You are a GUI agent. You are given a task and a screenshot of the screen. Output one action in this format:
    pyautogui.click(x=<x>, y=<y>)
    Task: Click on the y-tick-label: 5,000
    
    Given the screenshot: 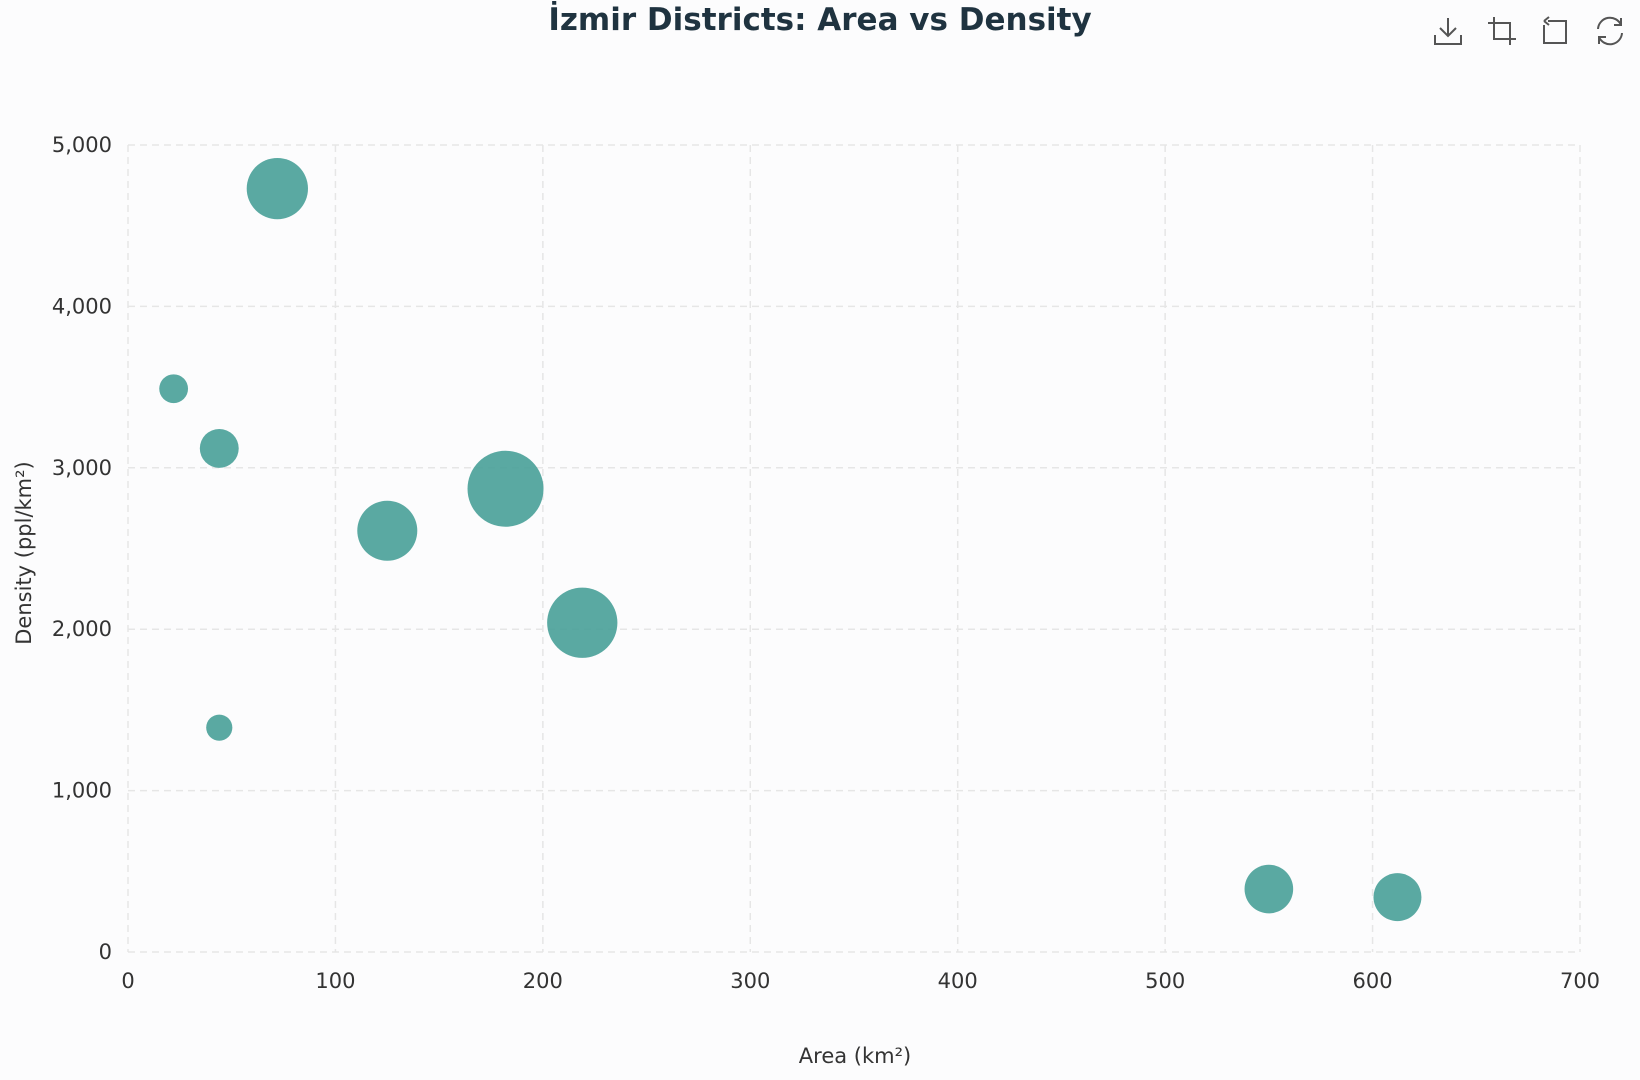 What is the action you would take?
    pyautogui.click(x=82, y=145)
    